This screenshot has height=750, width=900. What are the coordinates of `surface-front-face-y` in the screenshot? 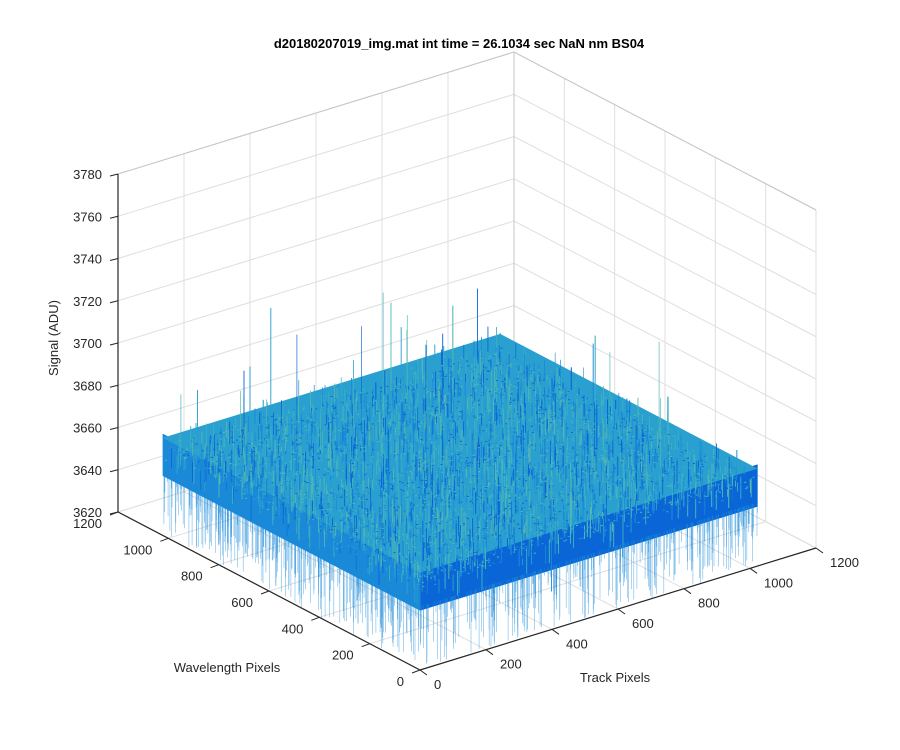 It's located at (291, 522).